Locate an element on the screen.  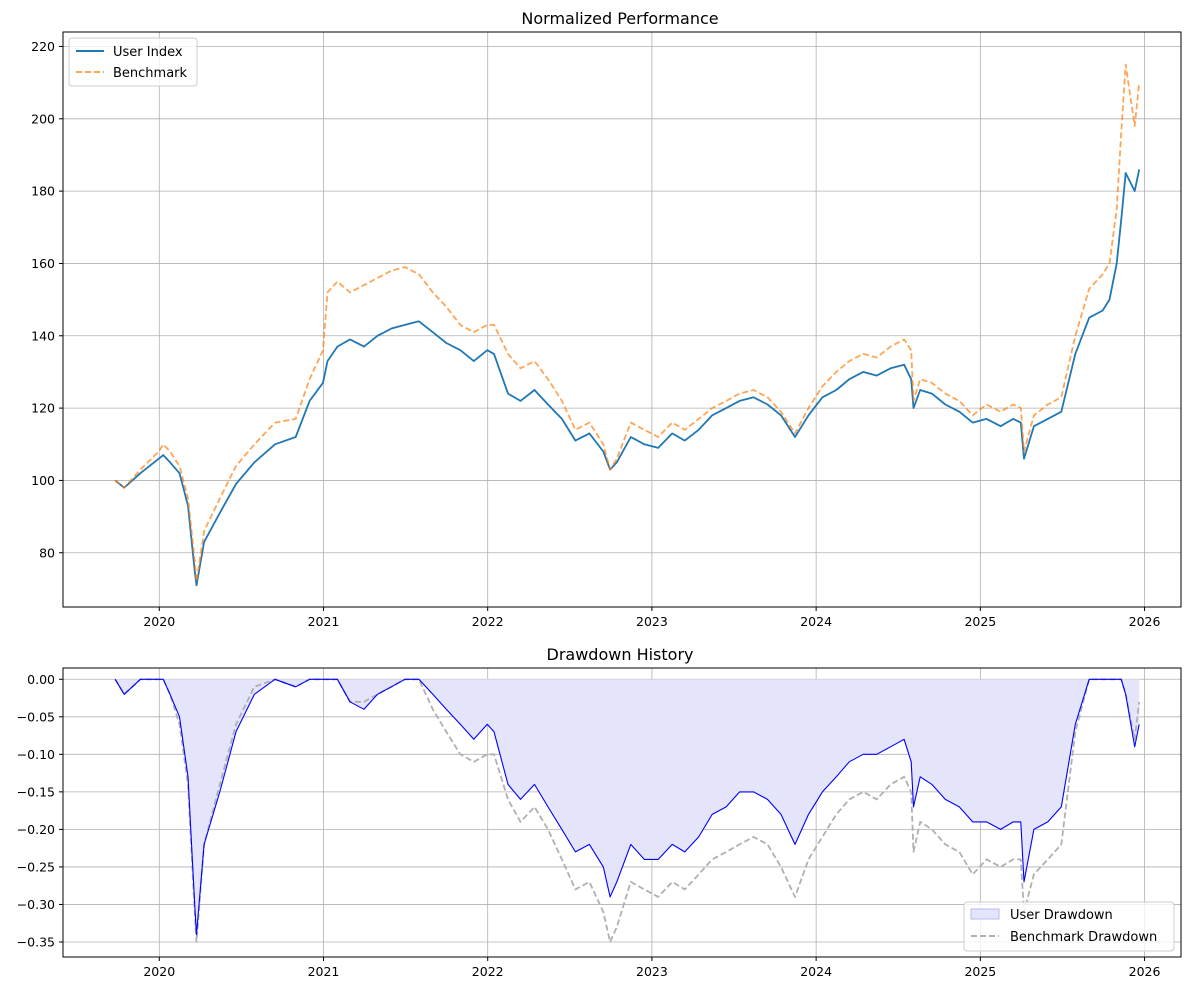
drawdown-x-tick-label-2020: 2020 is located at coordinates (159, 971).